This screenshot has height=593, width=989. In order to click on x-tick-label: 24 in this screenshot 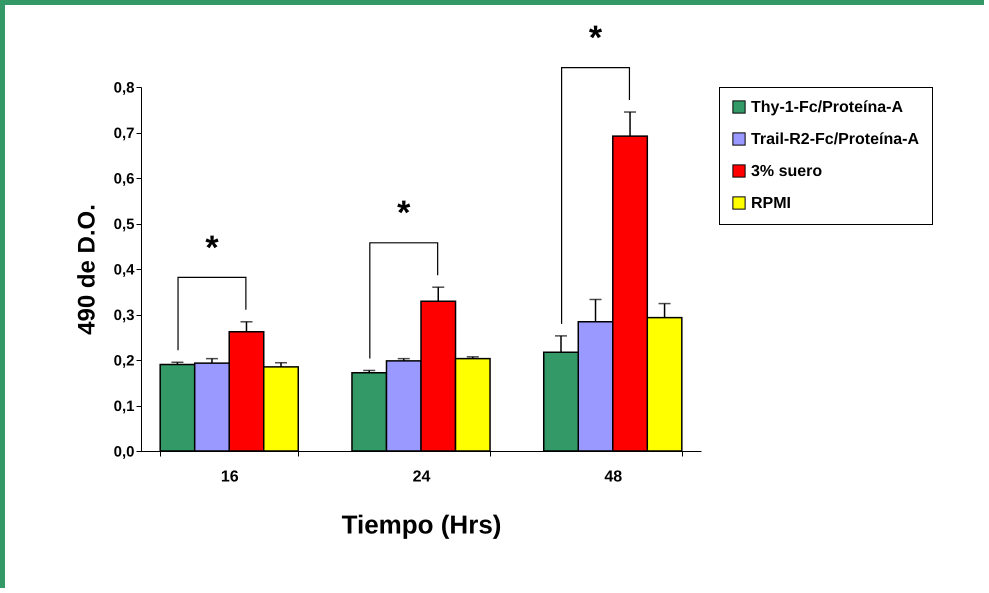, I will do `click(421, 477)`.